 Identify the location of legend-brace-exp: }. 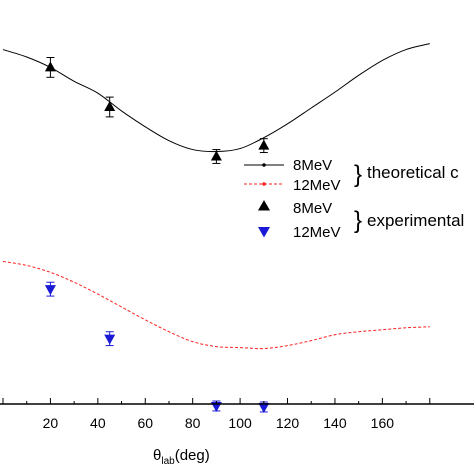
(358, 220).